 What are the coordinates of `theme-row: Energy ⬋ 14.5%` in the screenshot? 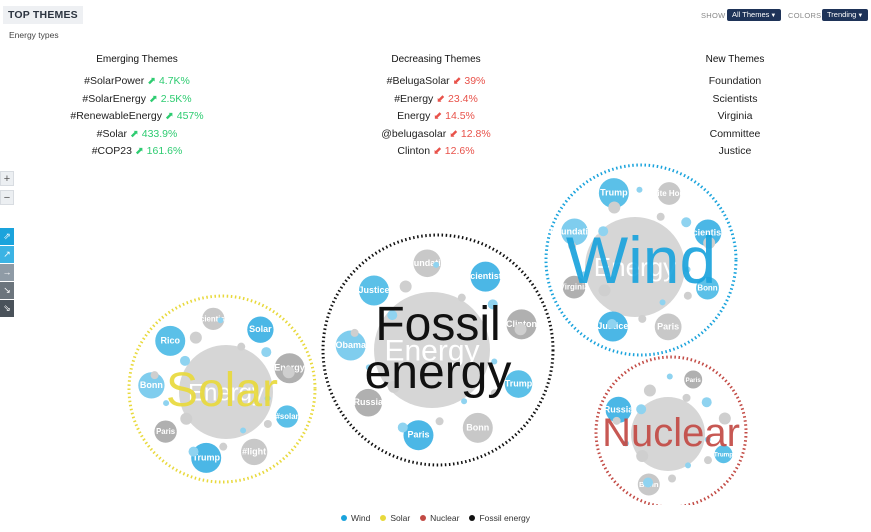 It's located at (436, 117).